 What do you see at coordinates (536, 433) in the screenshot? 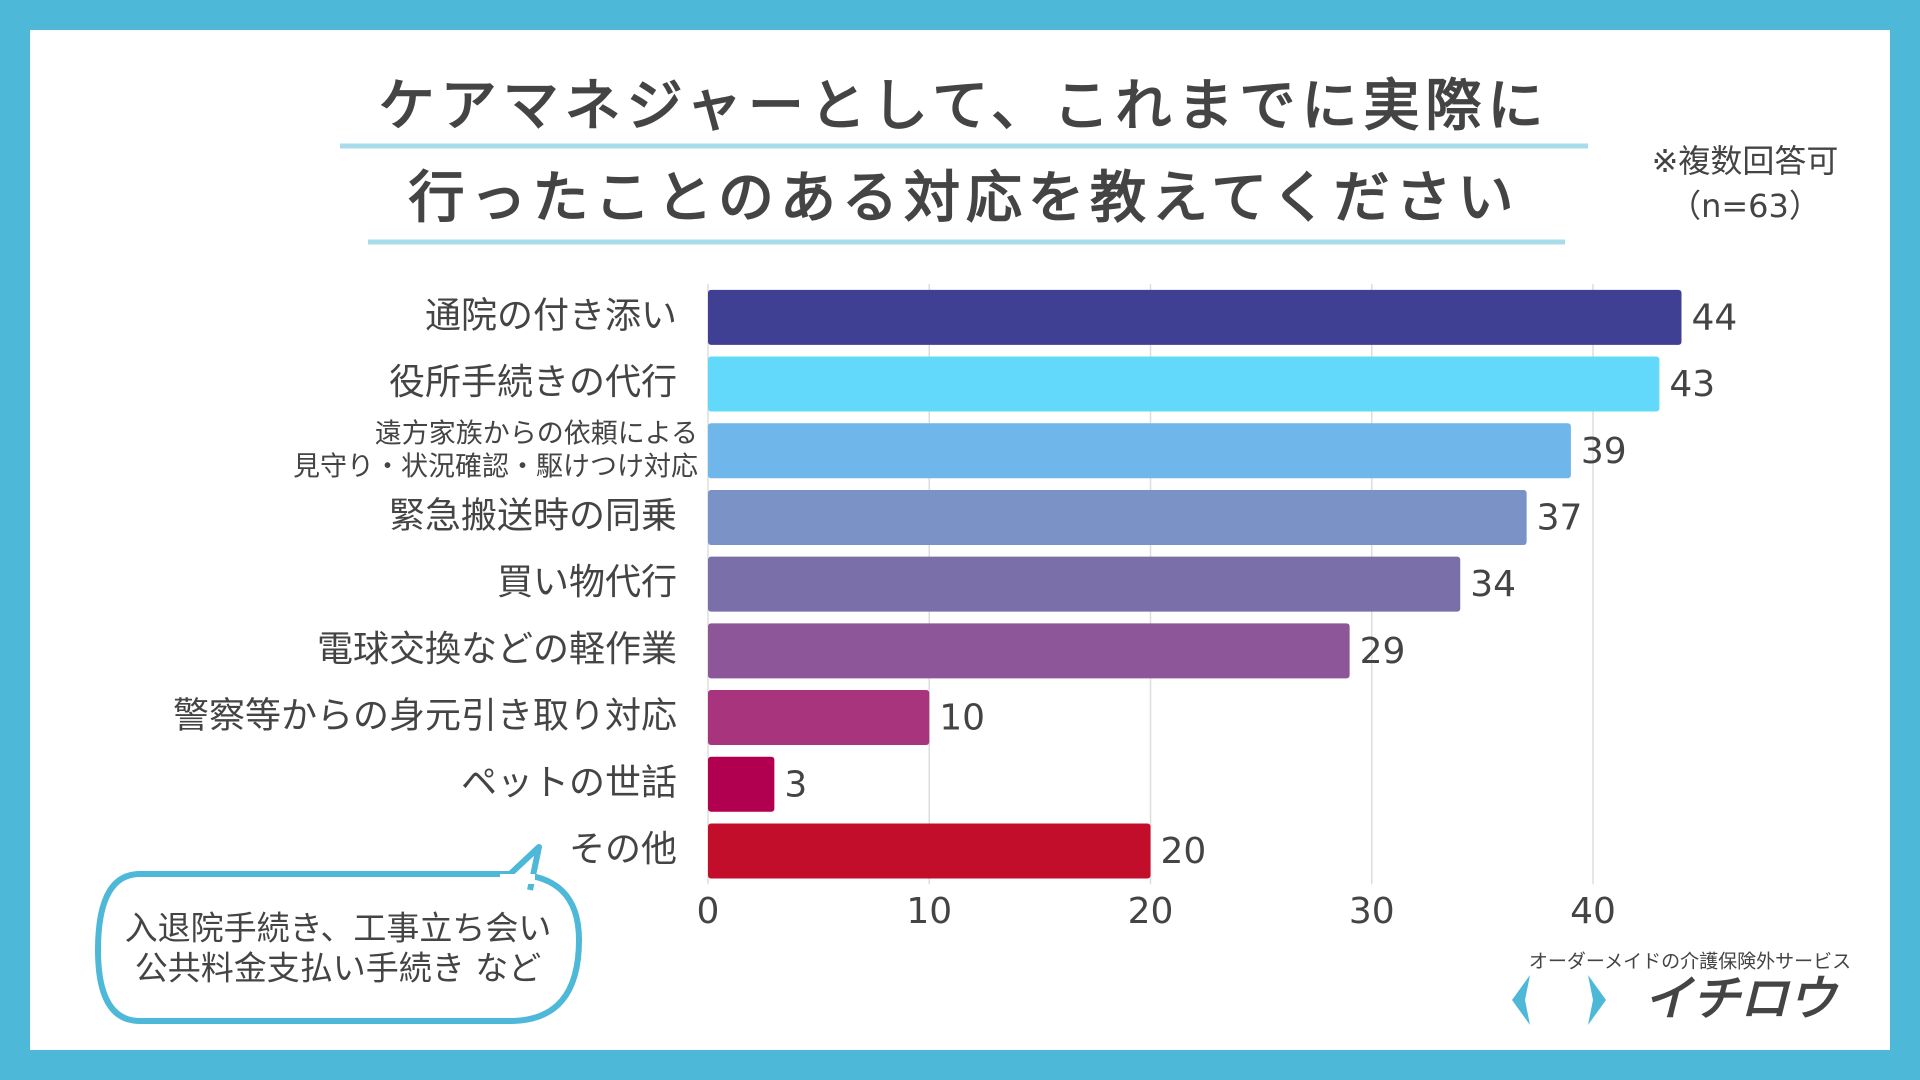
I see `category-label-line: 遠方家族からの依頼による` at bounding box center [536, 433].